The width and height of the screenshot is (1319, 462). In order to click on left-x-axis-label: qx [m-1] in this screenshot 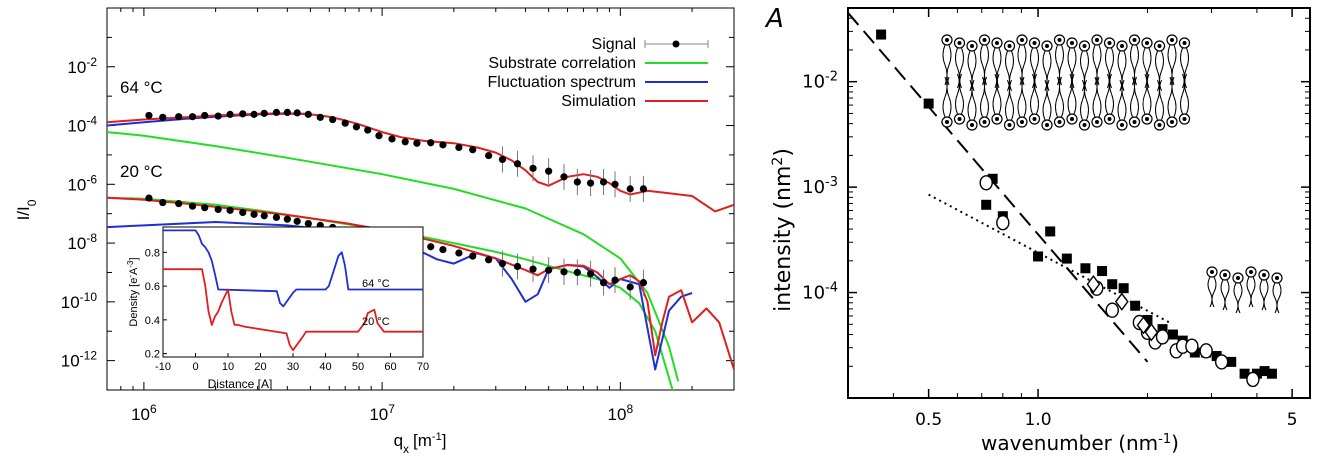, I will do `click(420, 443)`.